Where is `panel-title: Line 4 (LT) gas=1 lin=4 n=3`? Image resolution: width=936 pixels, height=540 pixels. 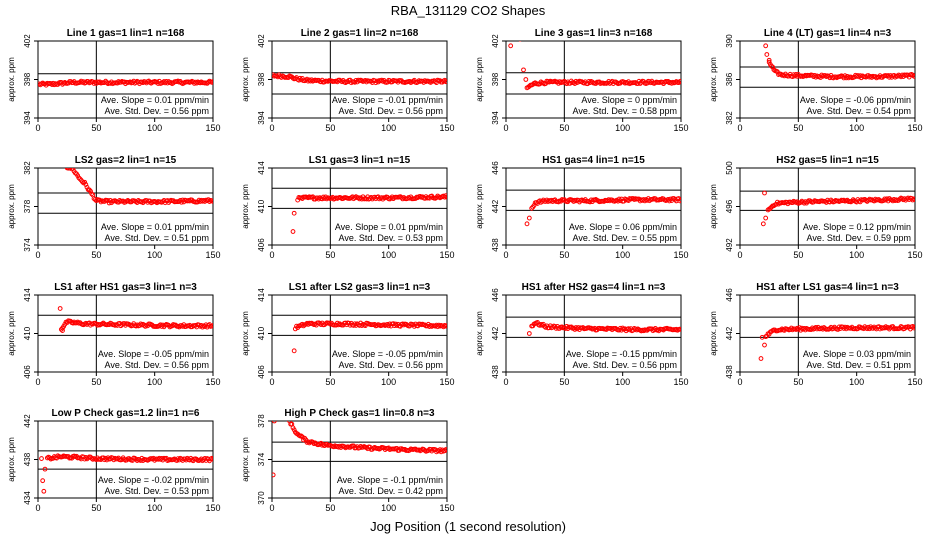 panel-title: Line 4 (LT) gas=1 lin=4 n=3 is located at coordinates (828, 33).